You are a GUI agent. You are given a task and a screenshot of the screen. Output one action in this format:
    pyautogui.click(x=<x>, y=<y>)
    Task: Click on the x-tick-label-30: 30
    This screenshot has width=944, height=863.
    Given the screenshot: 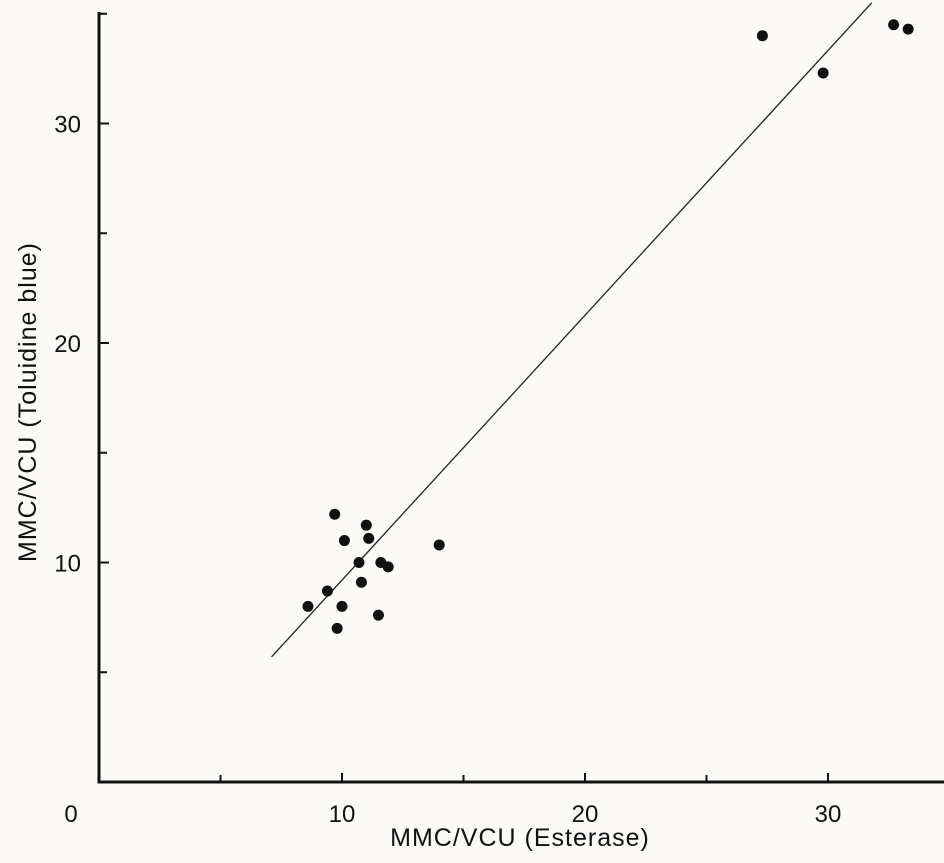 What is the action you would take?
    pyautogui.click(x=828, y=814)
    